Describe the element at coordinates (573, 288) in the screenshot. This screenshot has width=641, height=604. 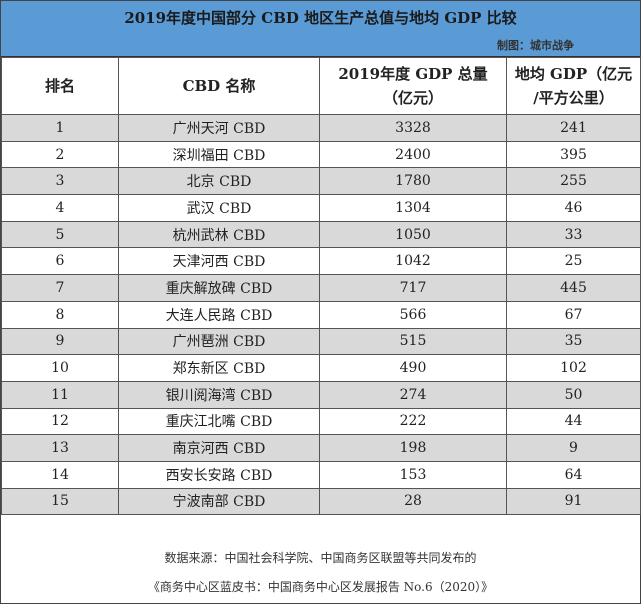
I see `cell-density: 445` at that location.